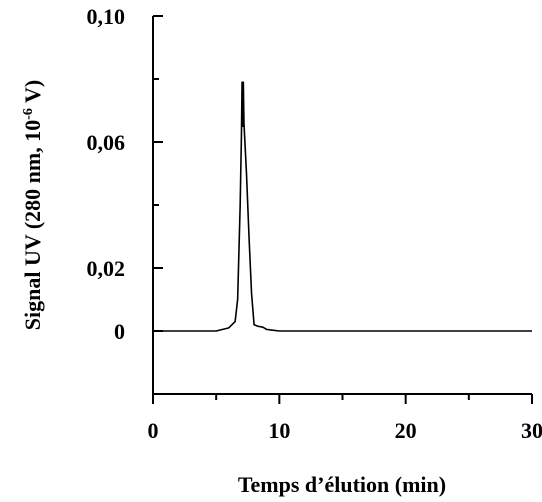 This screenshot has width=542, height=502. Describe the element at coordinates (32, 94) in the screenshot. I see `y-axis-title-end: V)` at that location.